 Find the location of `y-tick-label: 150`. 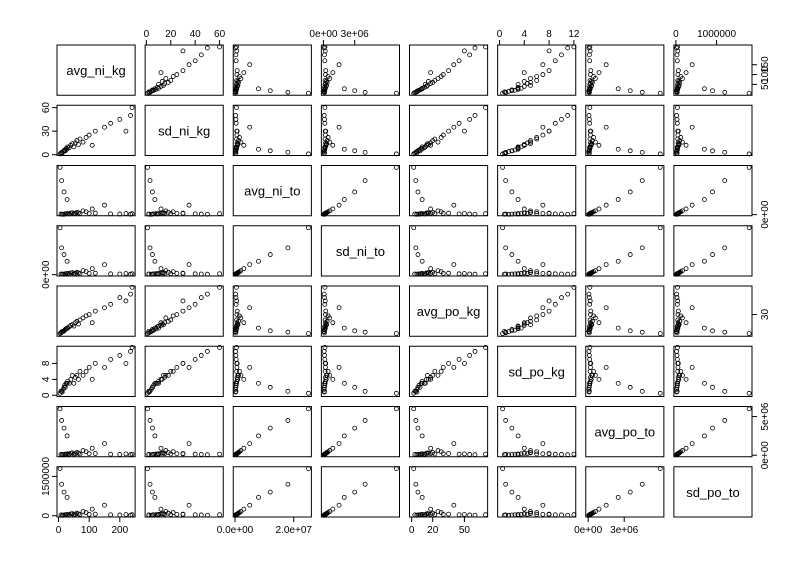

y-tick-label: 150 is located at coordinates (765, 64).